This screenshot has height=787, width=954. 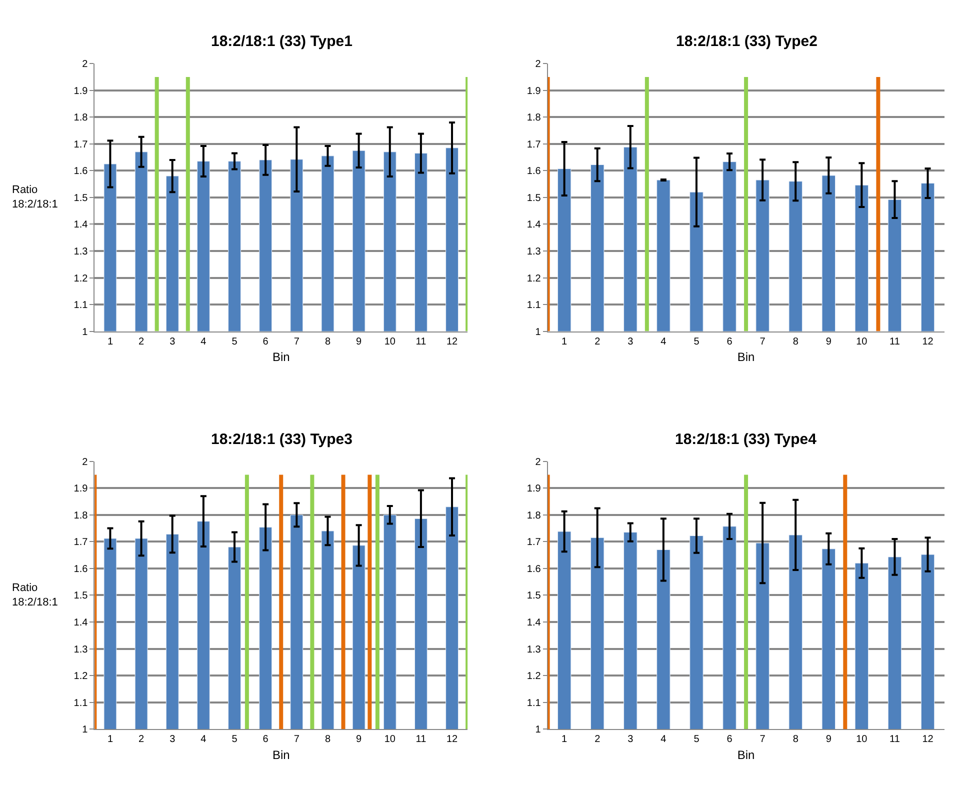 What do you see at coordinates (747, 41) in the screenshot?
I see `chart-title: 18:2/18:1 (33) Type2` at bounding box center [747, 41].